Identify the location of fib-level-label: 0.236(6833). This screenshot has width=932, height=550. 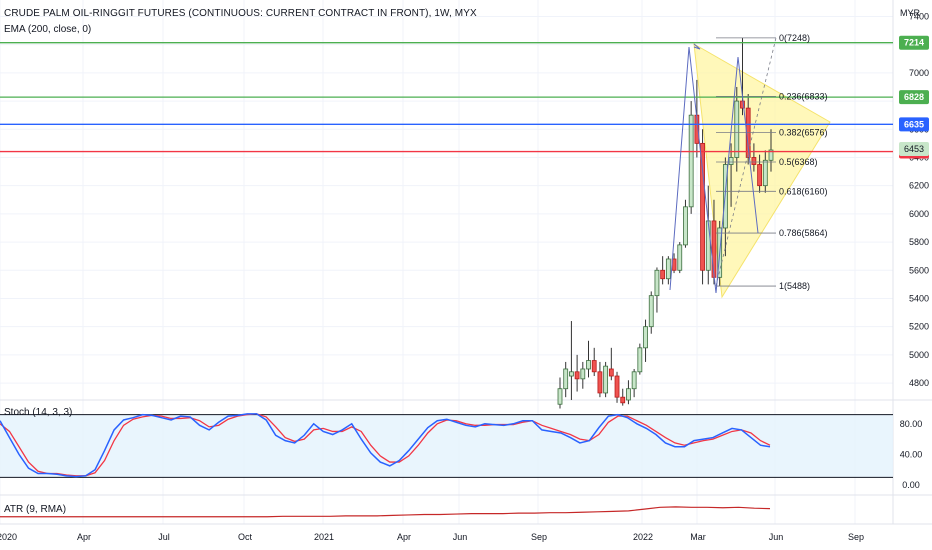
(803, 96).